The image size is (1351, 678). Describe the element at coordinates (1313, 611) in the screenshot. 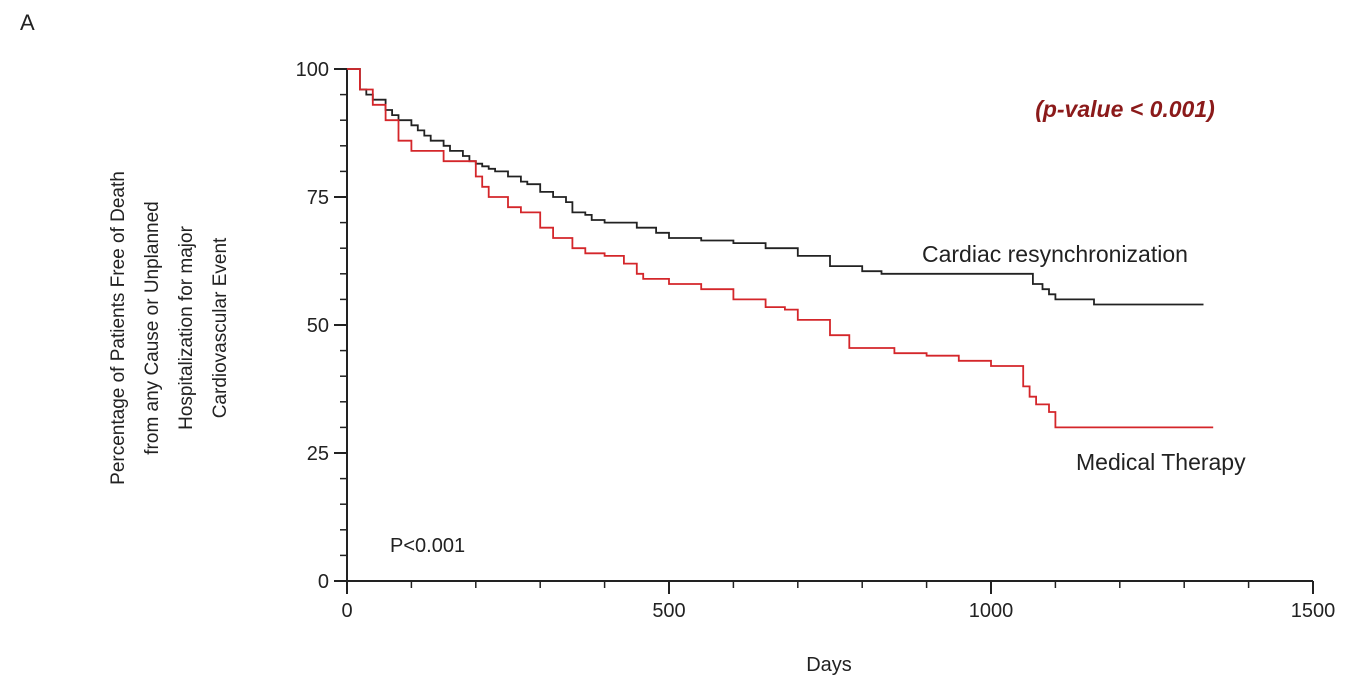

I see `x-tick-label: 1500` at that location.